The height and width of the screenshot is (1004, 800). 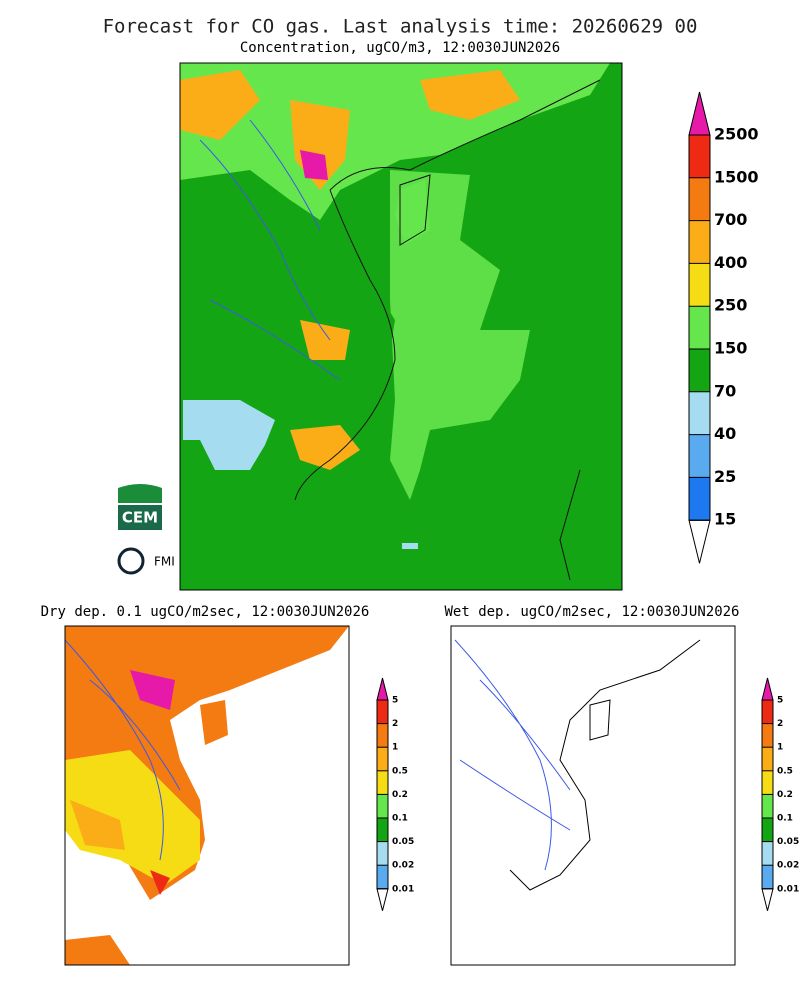 I want to click on fmi-logo: FMI, so click(x=146, y=561).